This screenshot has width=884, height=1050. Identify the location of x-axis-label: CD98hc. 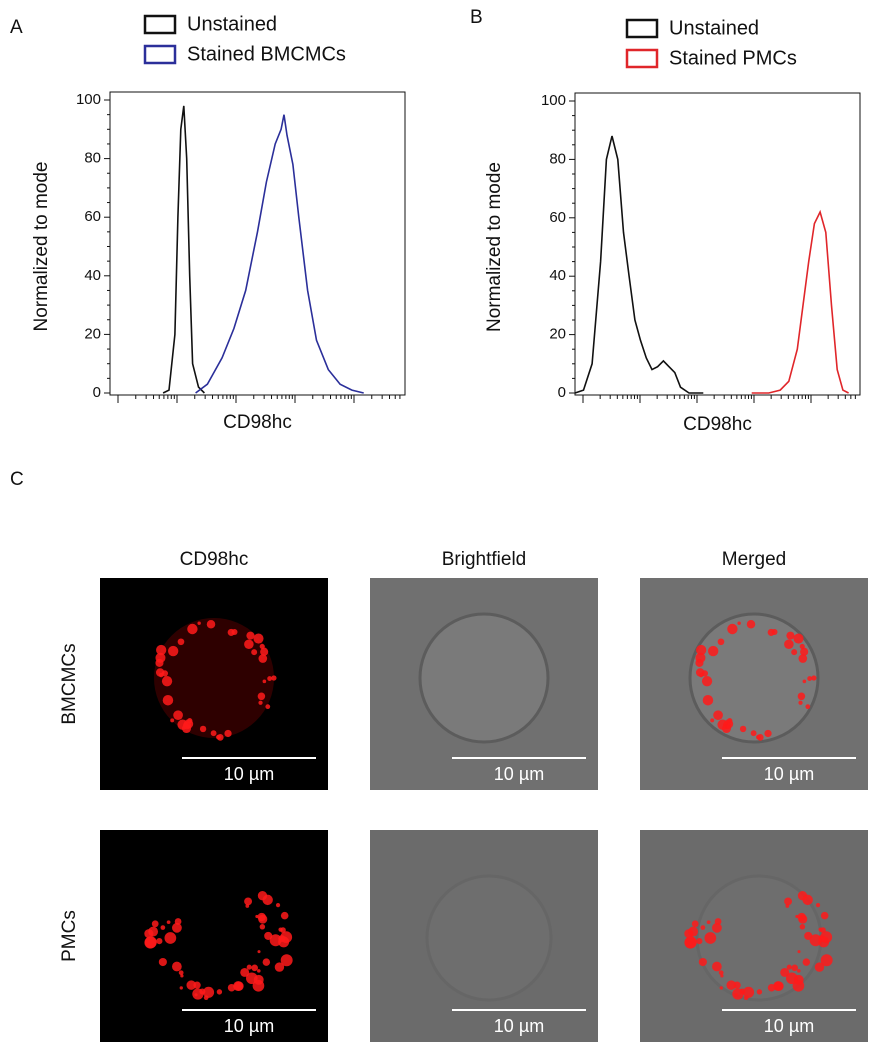
(717, 424).